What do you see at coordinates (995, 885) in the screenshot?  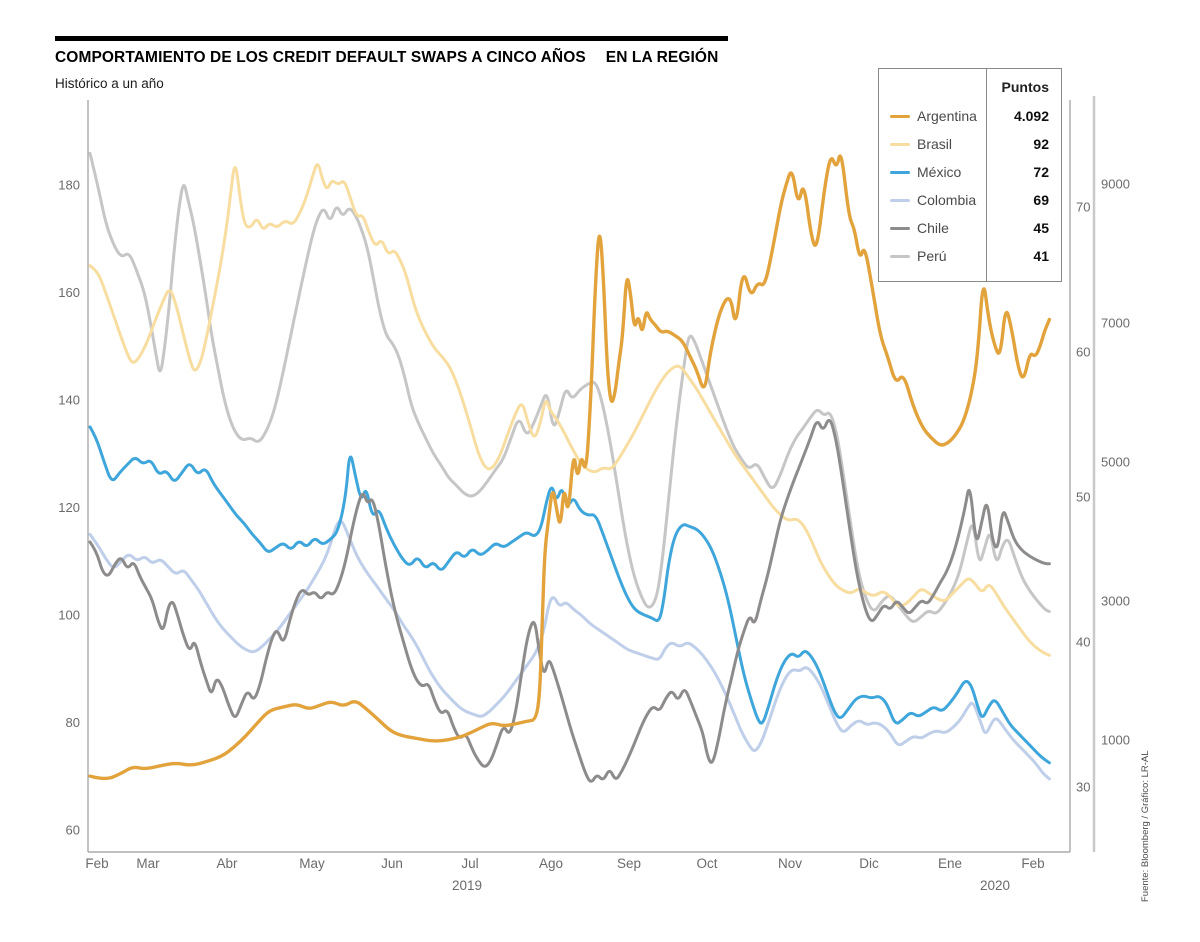 I see `year-label: 2020` at bounding box center [995, 885].